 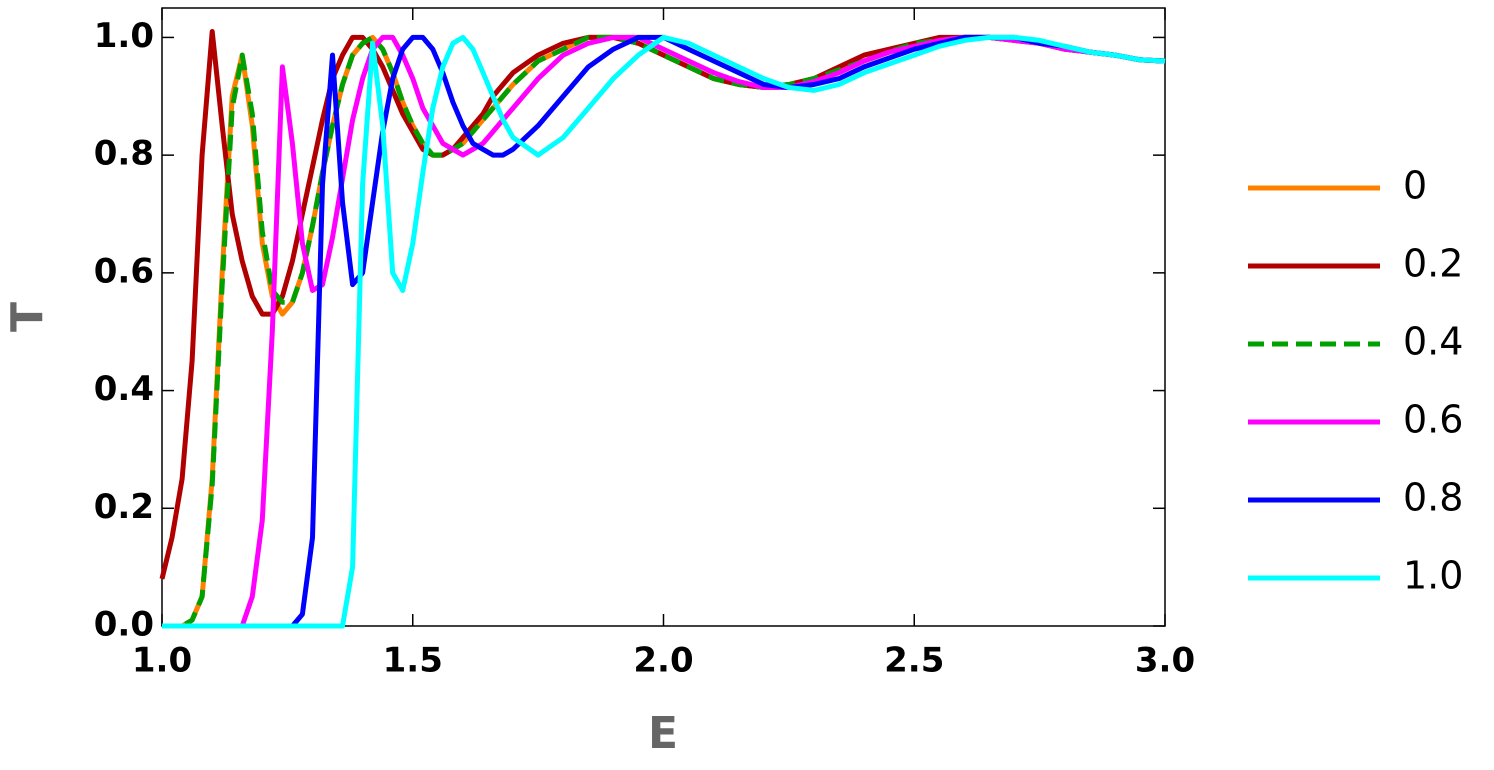 I want to click on x-tick-label: 1.5, so click(x=413, y=661).